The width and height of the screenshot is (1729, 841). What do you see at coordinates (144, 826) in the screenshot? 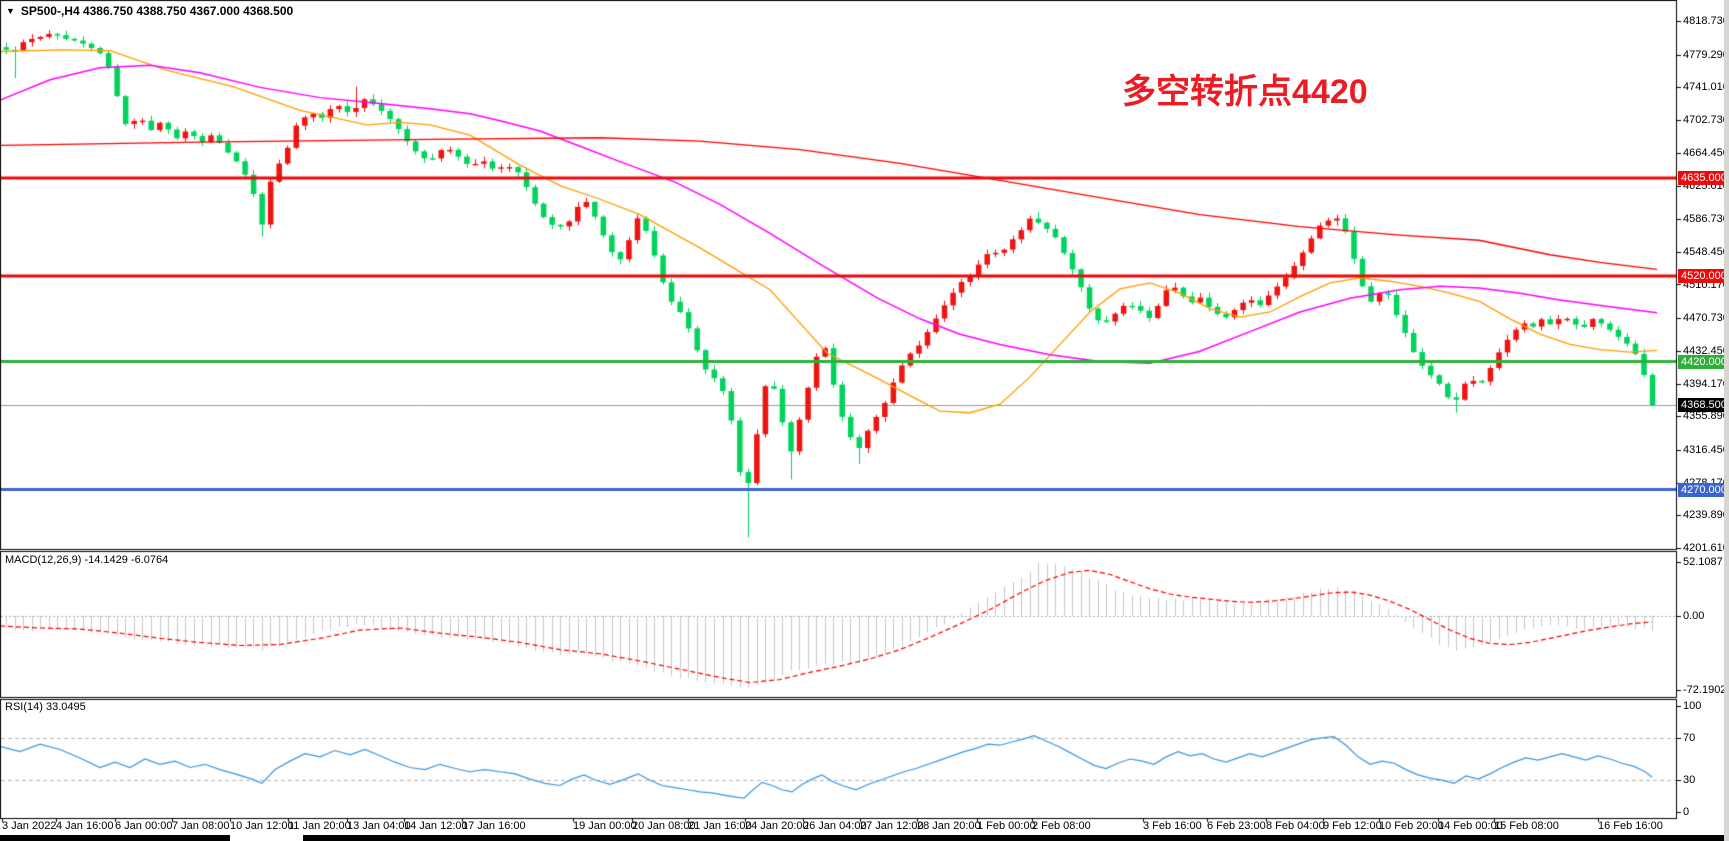
I see `date-label: 6 Jan 00:00` at bounding box center [144, 826].